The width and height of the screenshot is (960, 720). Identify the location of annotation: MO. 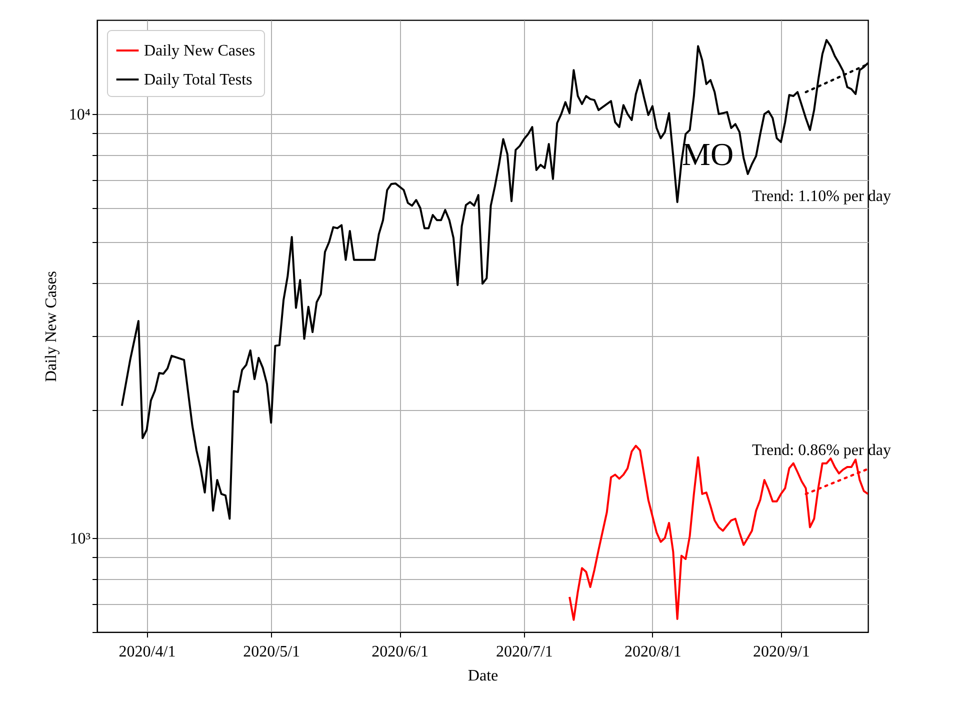
(708, 154).